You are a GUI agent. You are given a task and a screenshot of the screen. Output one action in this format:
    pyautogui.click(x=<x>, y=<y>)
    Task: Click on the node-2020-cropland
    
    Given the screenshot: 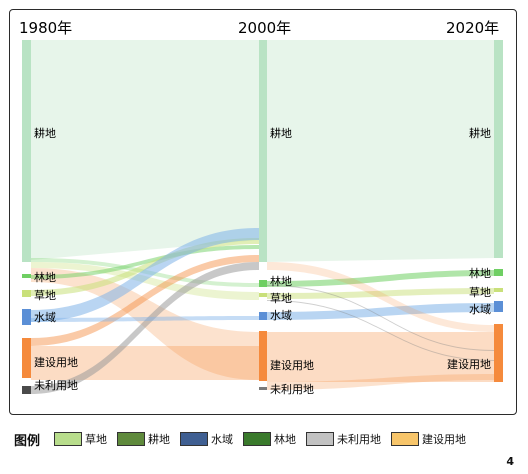 What is the action you would take?
    pyautogui.click(x=498, y=149)
    